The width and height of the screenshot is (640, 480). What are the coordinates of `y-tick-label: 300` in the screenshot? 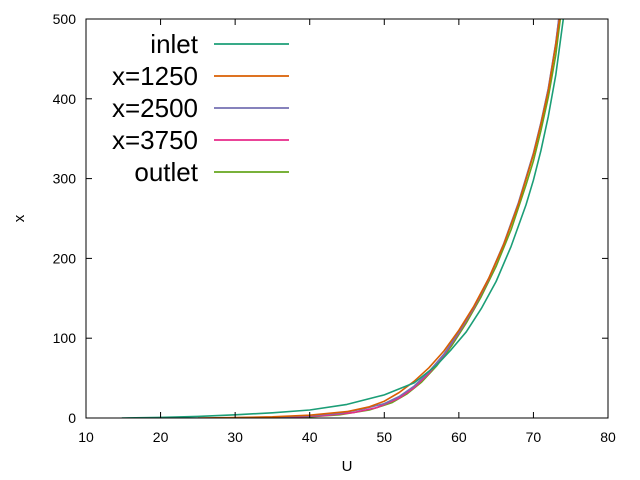 It's located at (65, 179).